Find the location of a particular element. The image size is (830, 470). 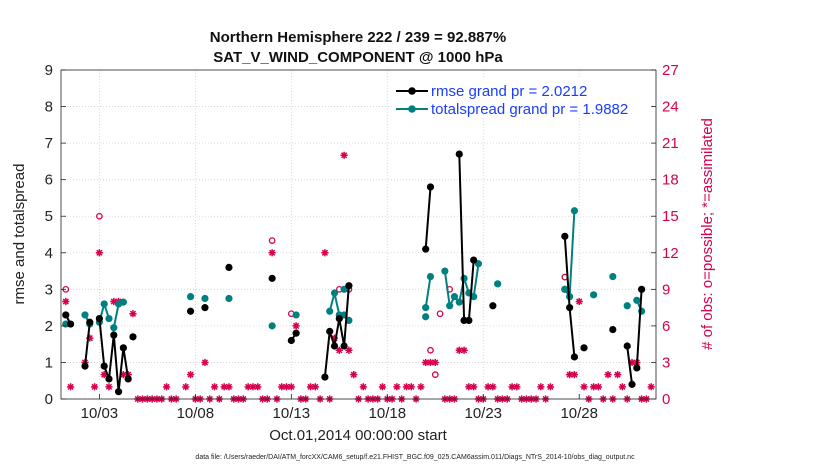

legend-spread-label: totalspread grand pr = 1.9882 is located at coordinates (529, 109).